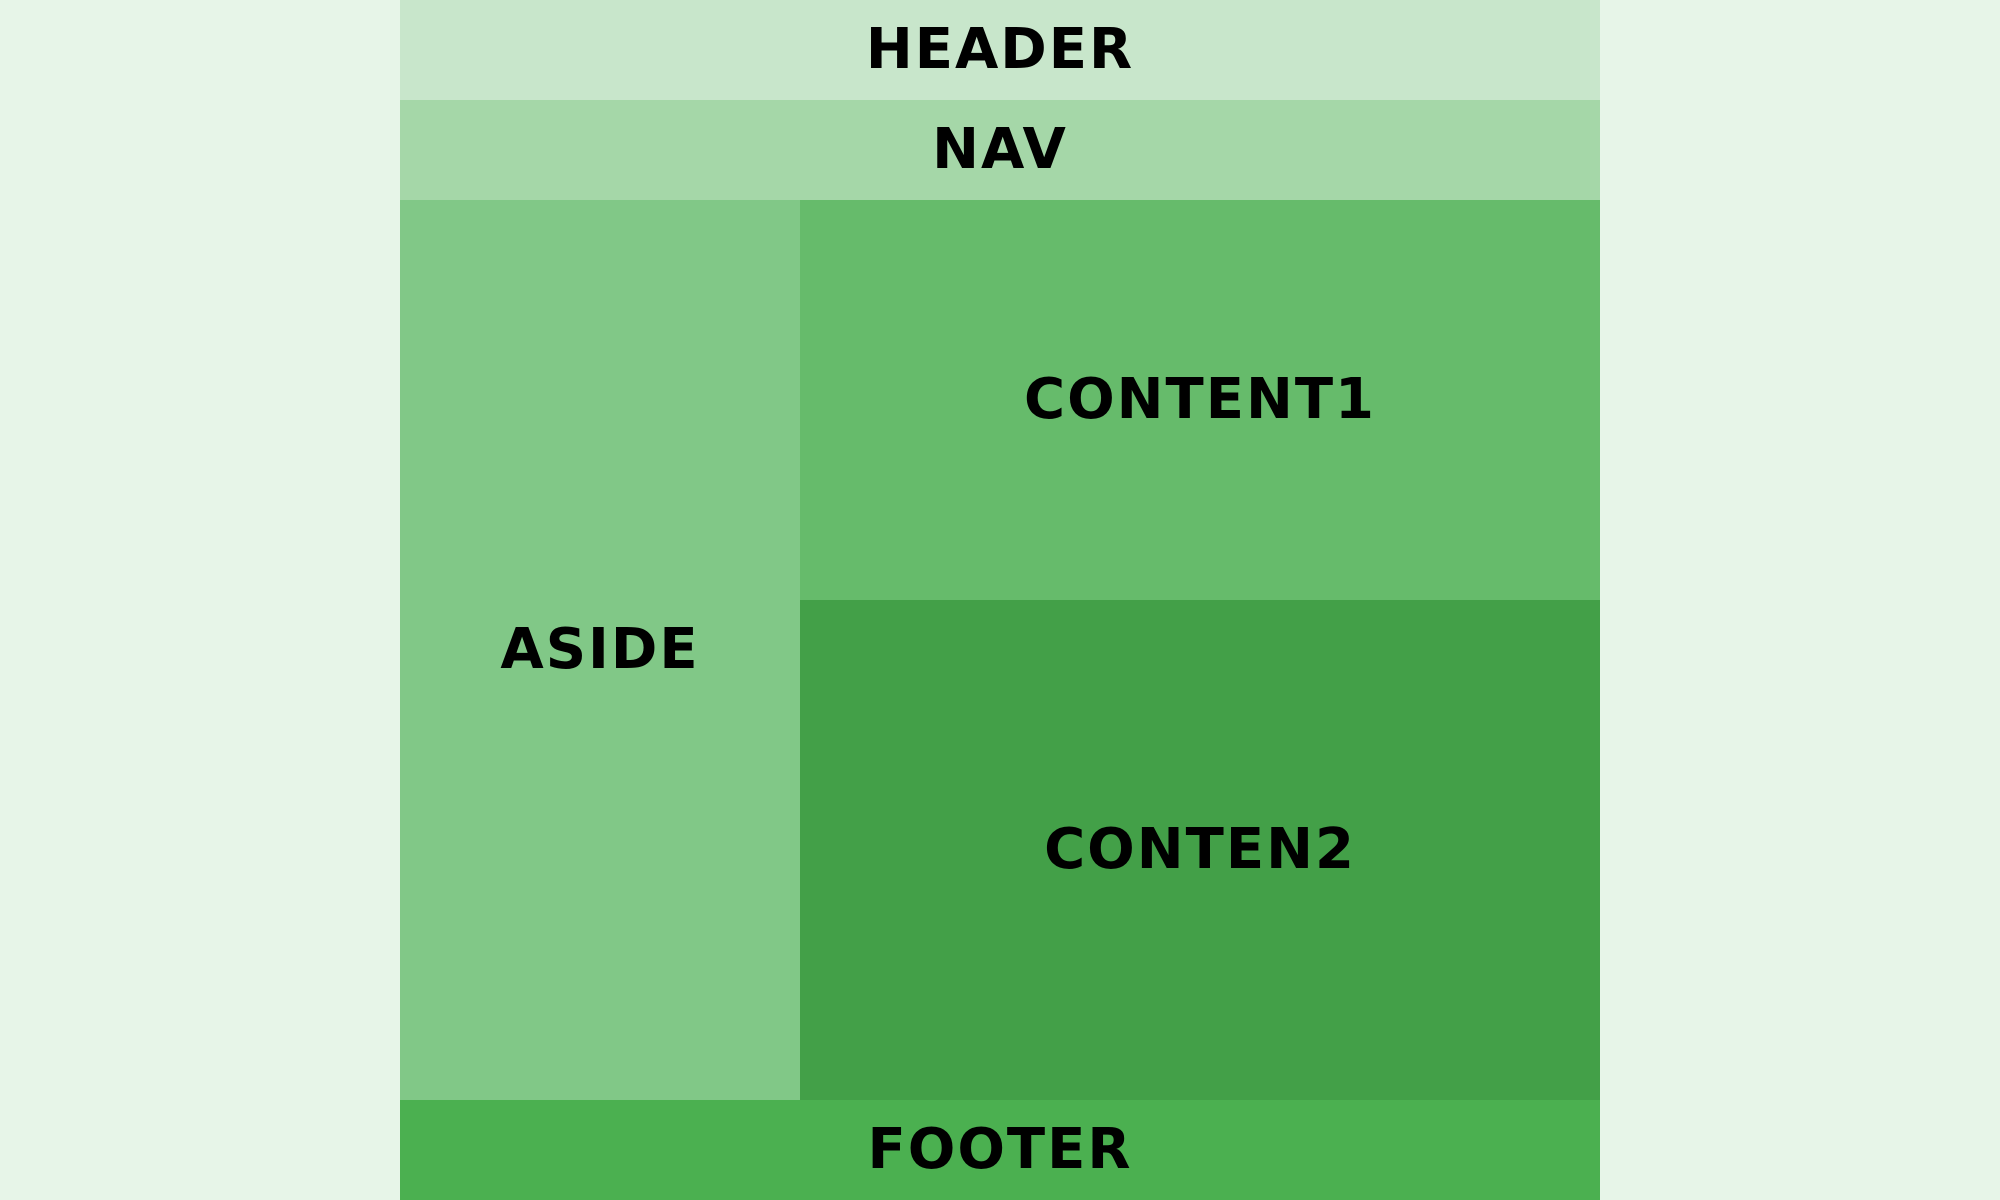 This screenshot has width=2000, height=1200. What do you see at coordinates (1000, 150) in the screenshot?
I see `nav-section: NAV` at bounding box center [1000, 150].